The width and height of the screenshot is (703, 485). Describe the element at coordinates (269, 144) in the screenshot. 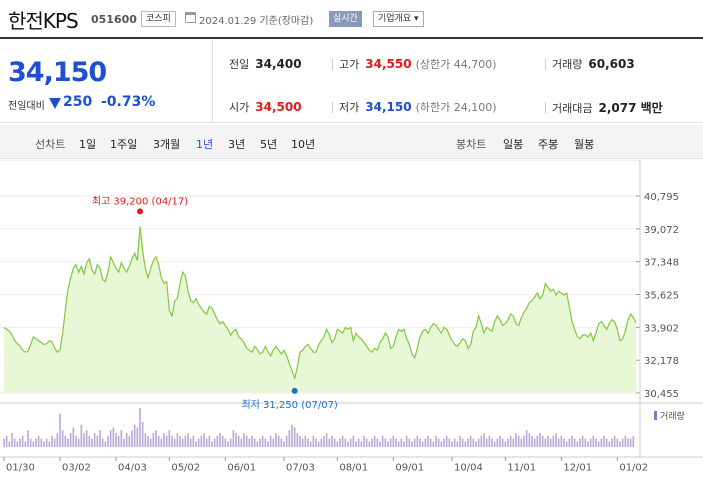

I see `period-5y: 5년` at that location.